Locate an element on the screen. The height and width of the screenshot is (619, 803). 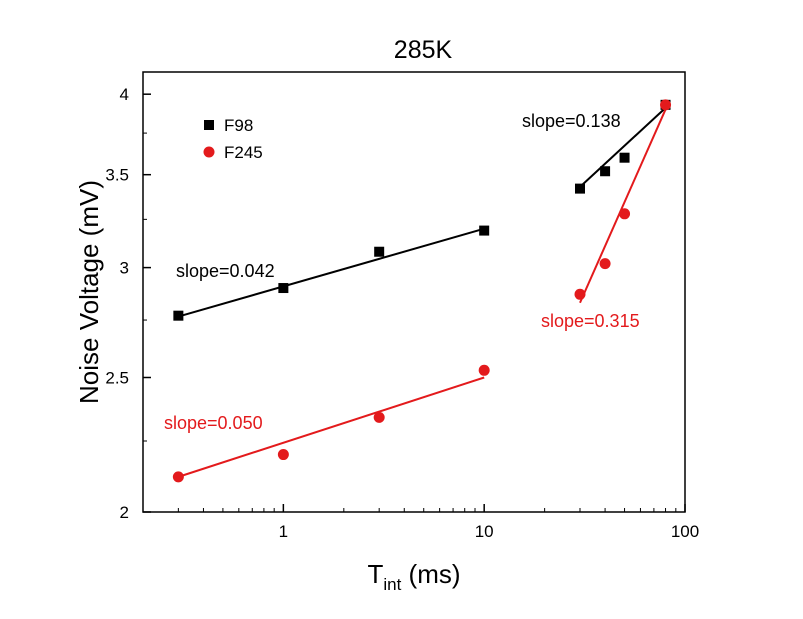
legend-label-f98: F98 is located at coordinates (238, 125).